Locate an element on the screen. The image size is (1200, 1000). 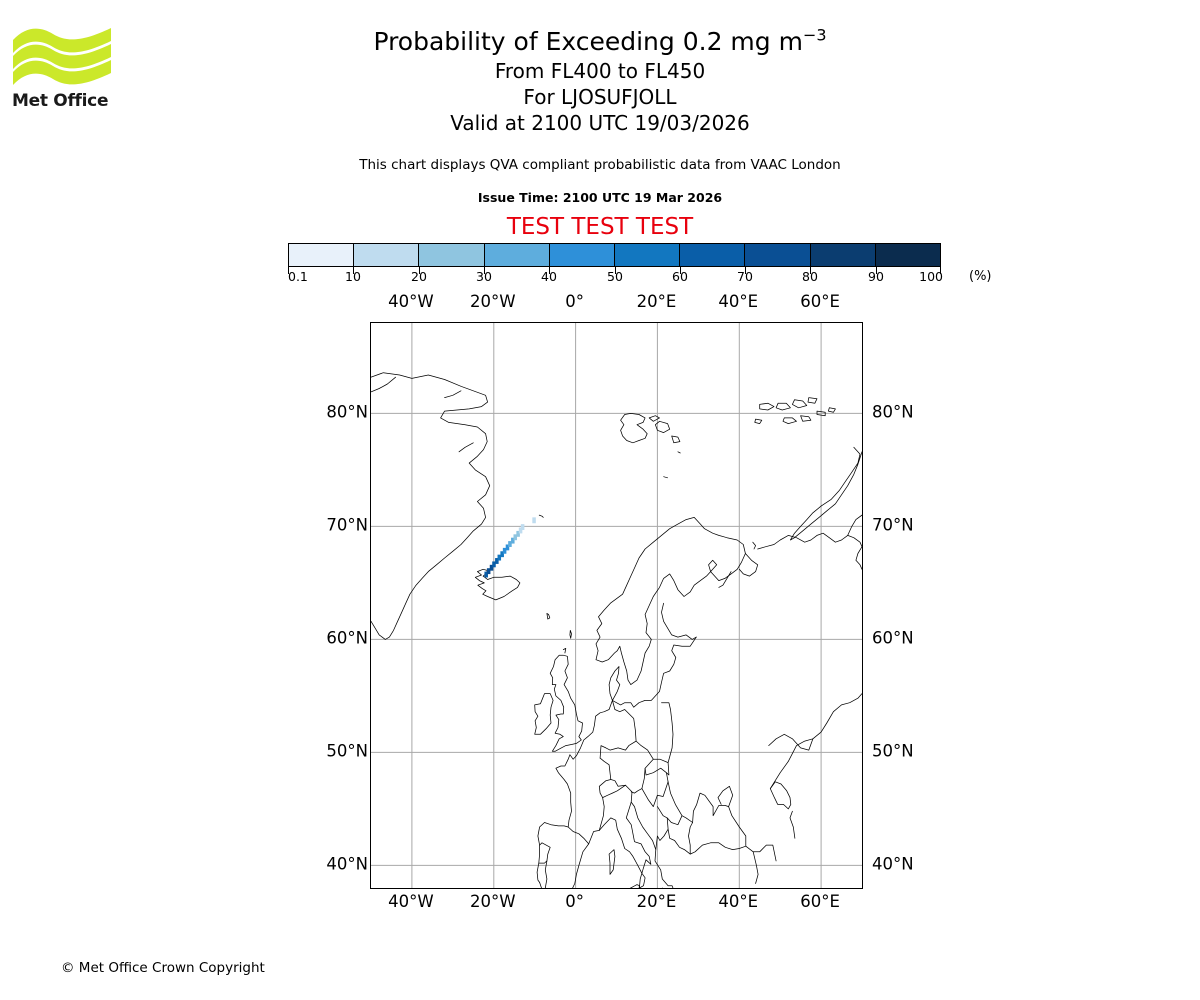
longitude-tick-label: 20°E is located at coordinates (656, 901).